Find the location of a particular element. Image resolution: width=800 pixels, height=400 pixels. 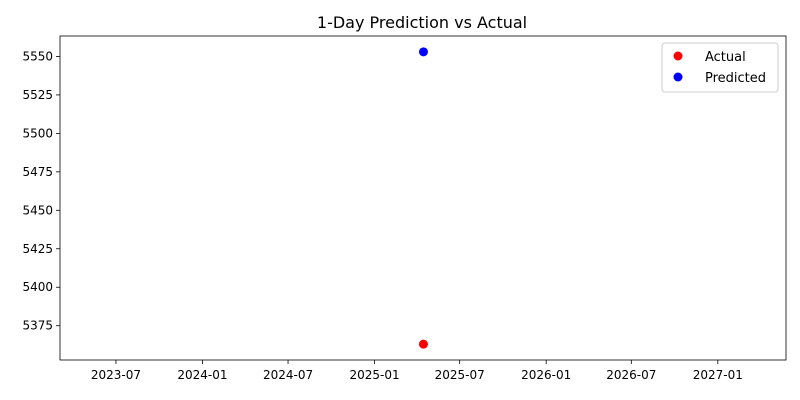

x-tick-label: 2025-07 is located at coordinates (460, 375).